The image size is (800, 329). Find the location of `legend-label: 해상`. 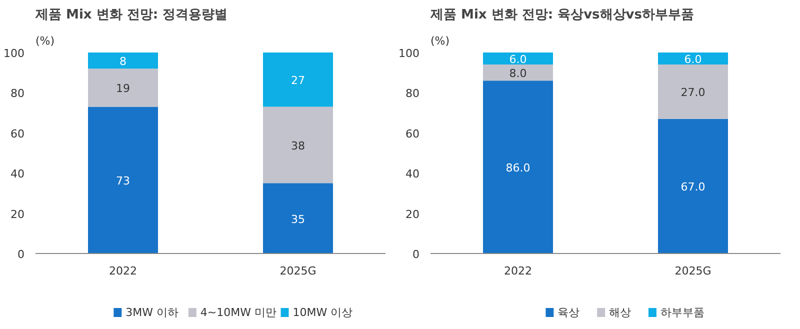

legend-label: 해상 is located at coordinates (620, 312).